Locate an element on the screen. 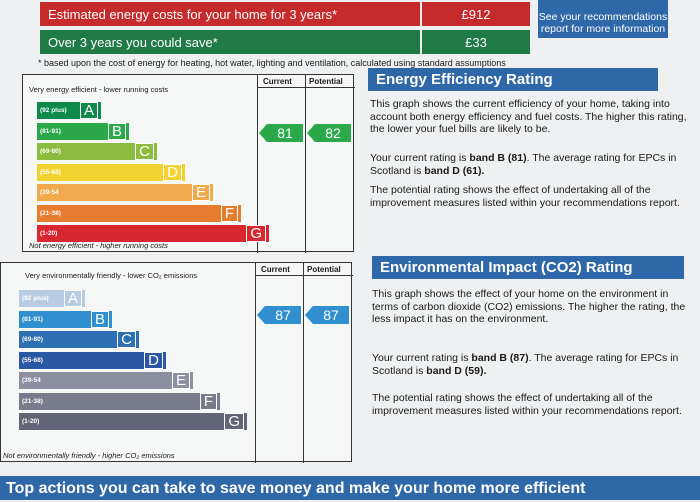  energy-efficiency-title: Energy Efficiency Rating is located at coordinates (513, 79).